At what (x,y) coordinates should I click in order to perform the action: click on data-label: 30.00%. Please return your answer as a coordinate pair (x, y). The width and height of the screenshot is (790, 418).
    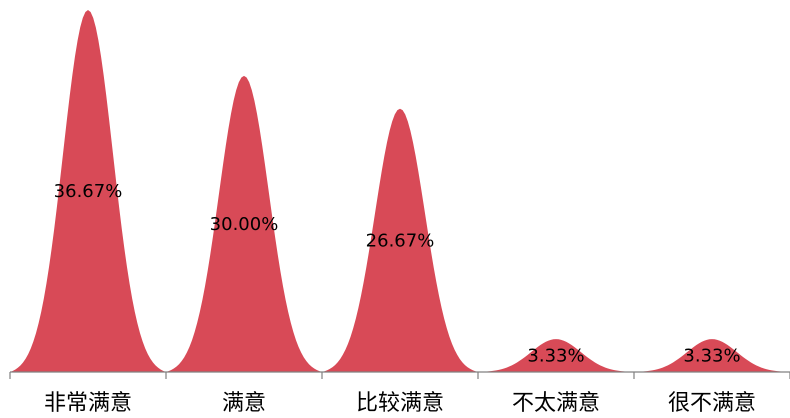
    Looking at the image, I should click on (244, 224).